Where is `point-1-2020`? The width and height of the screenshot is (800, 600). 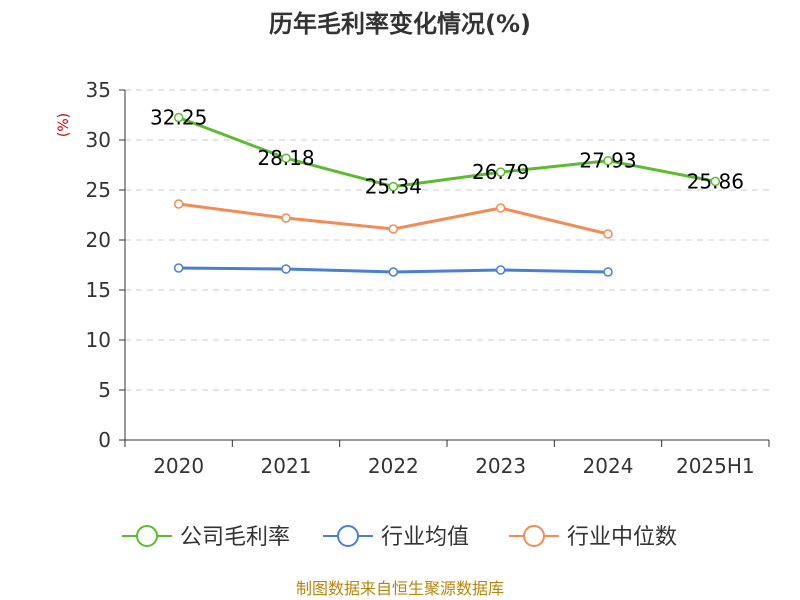 point-1-2020 is located at coordinates (178, 268).